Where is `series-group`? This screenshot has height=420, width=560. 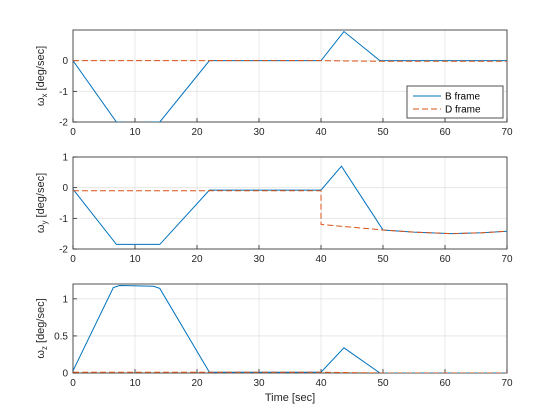
series-group is located at coordinates (290, 205).